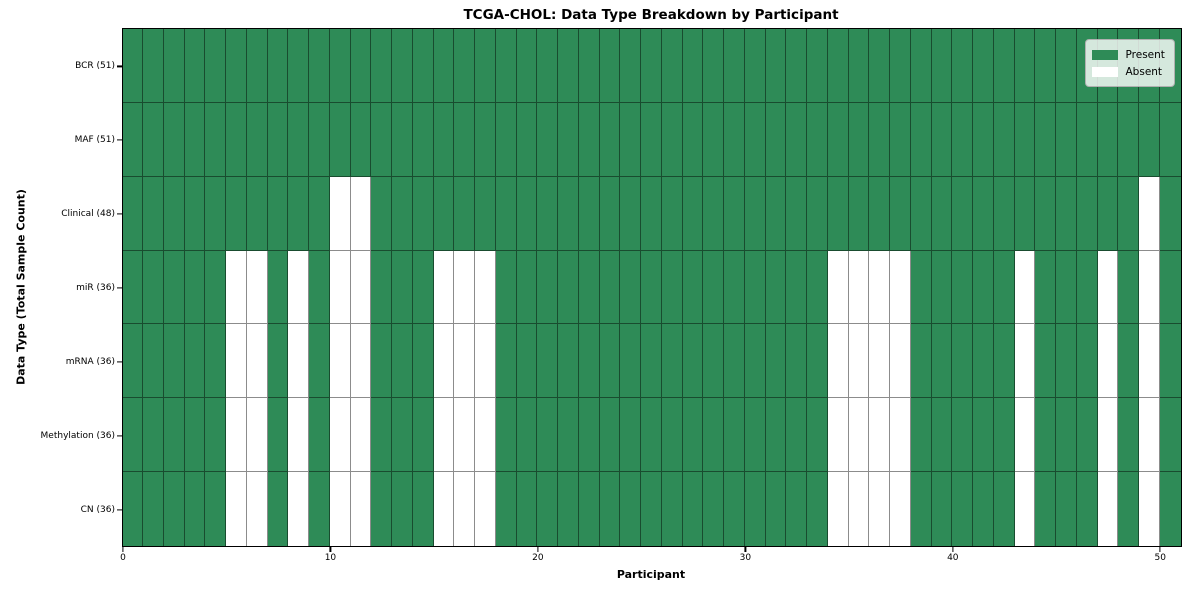  I want to click on x-tick-mark, so click(745, 549).